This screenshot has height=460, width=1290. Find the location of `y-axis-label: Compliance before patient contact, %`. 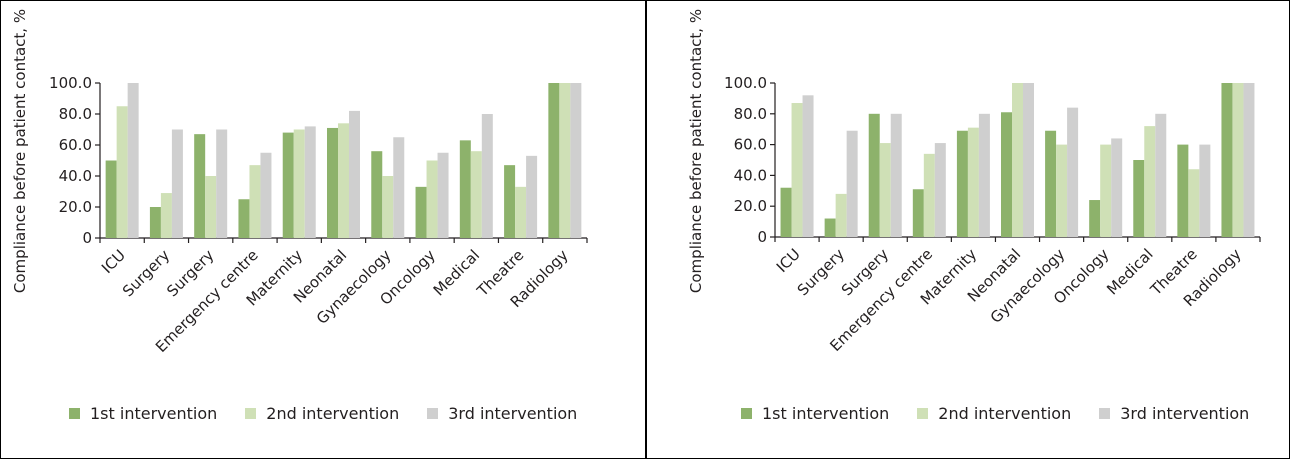

y-axis-label: Compliance before patient contact, % is located at coordinates (696, 151).